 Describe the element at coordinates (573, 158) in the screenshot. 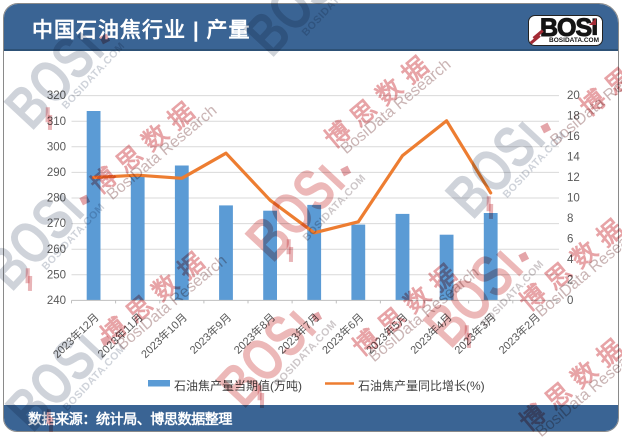

I see `svg-text: 14` at that location.